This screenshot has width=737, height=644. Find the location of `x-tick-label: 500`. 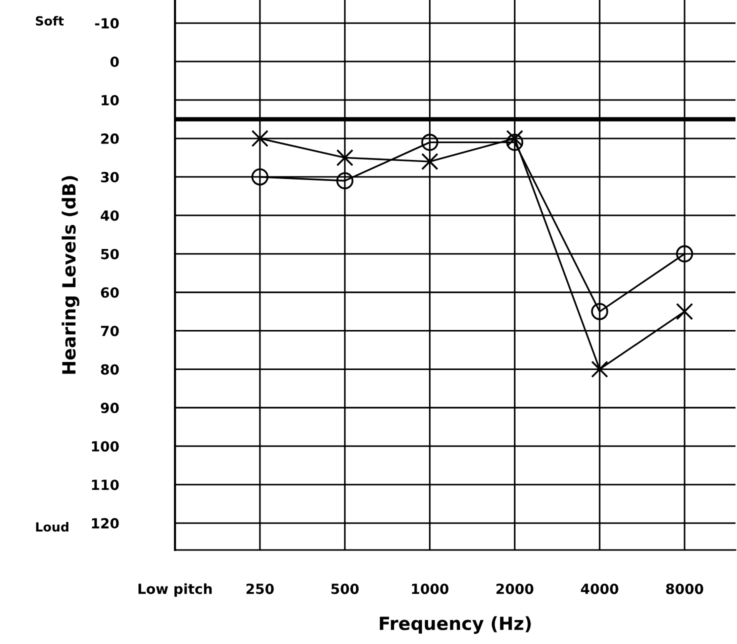

x-tick-label: 500 is located at coordinates (345, 589).